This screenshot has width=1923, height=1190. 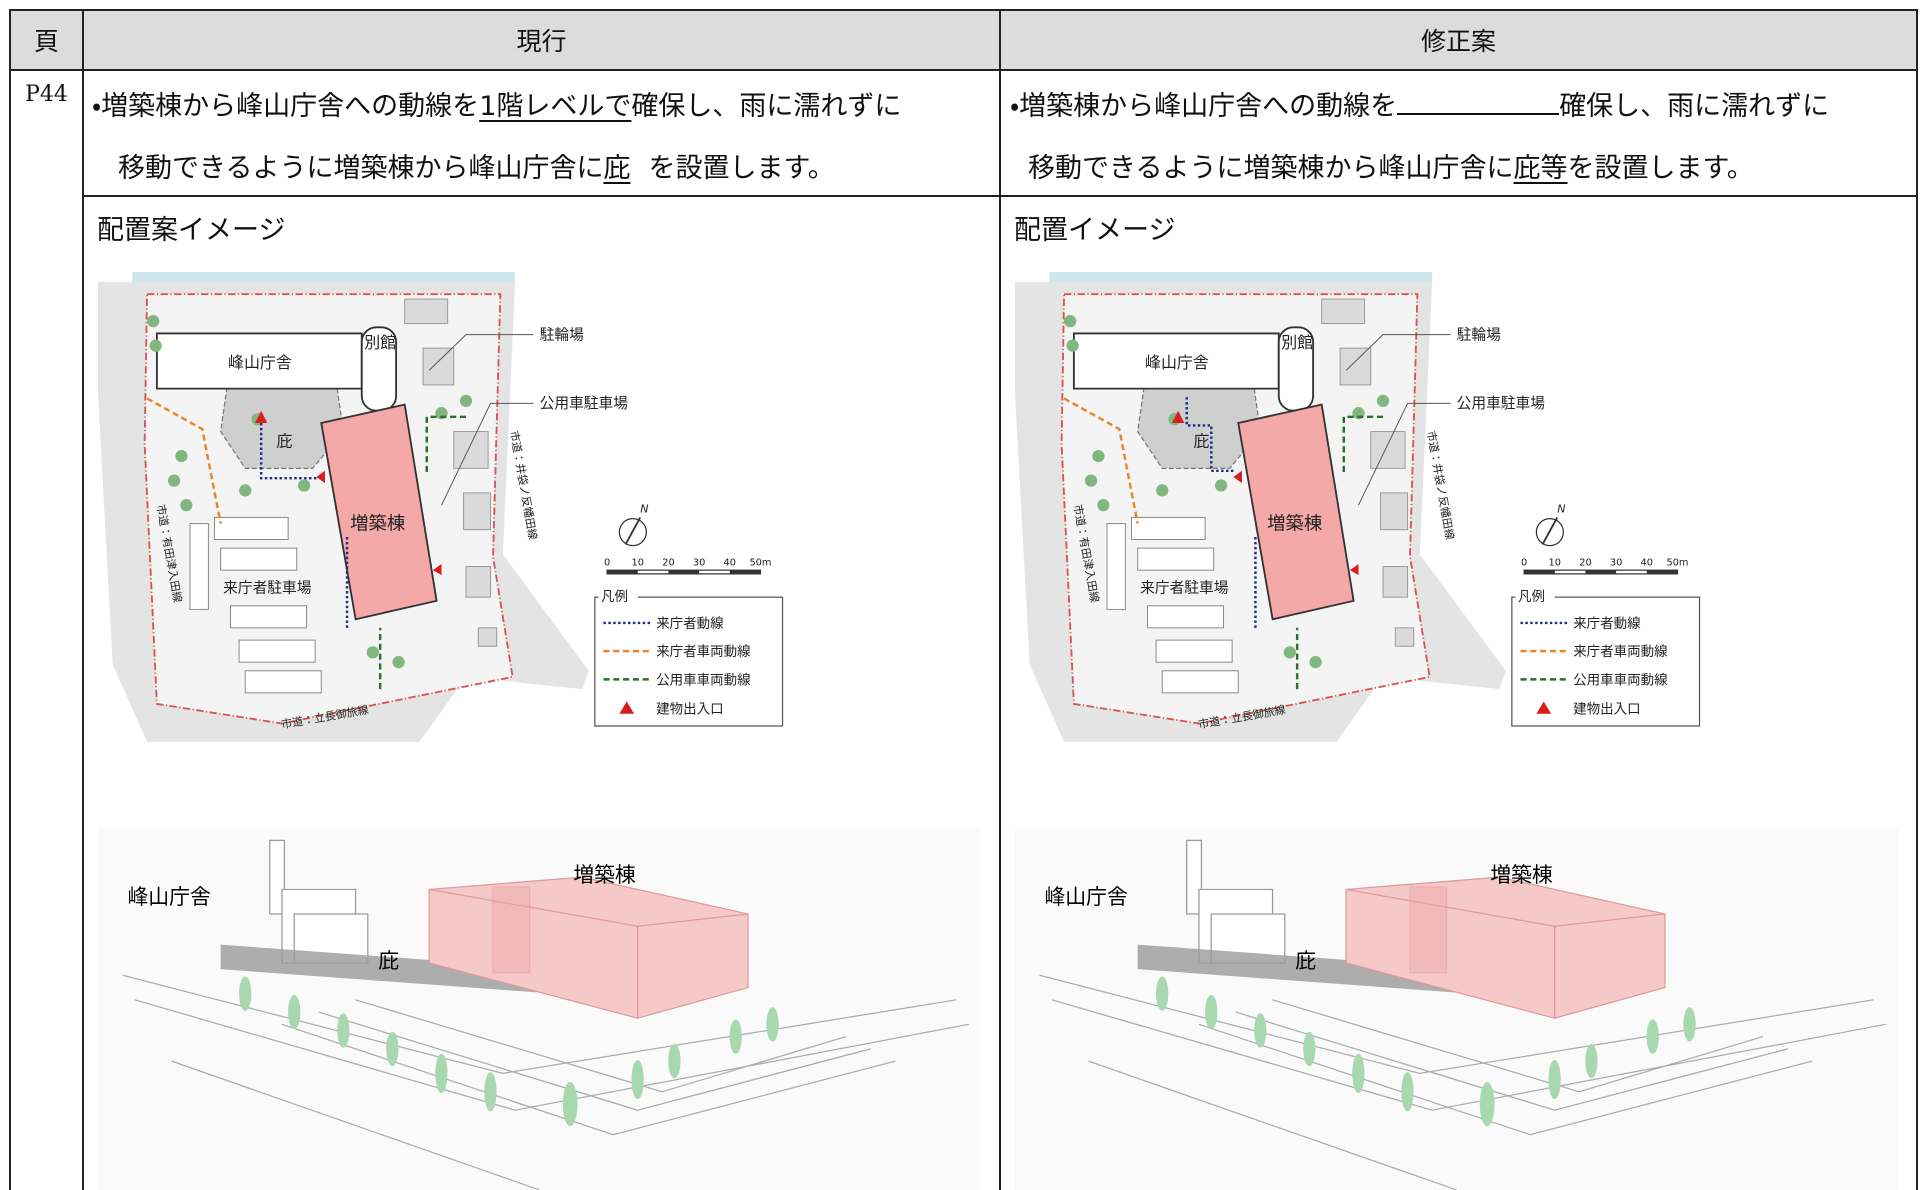 What do you see at coordinates (46, 40) in the screenshot?
I see `header-page: 頁` at bounding box center [46, 40].